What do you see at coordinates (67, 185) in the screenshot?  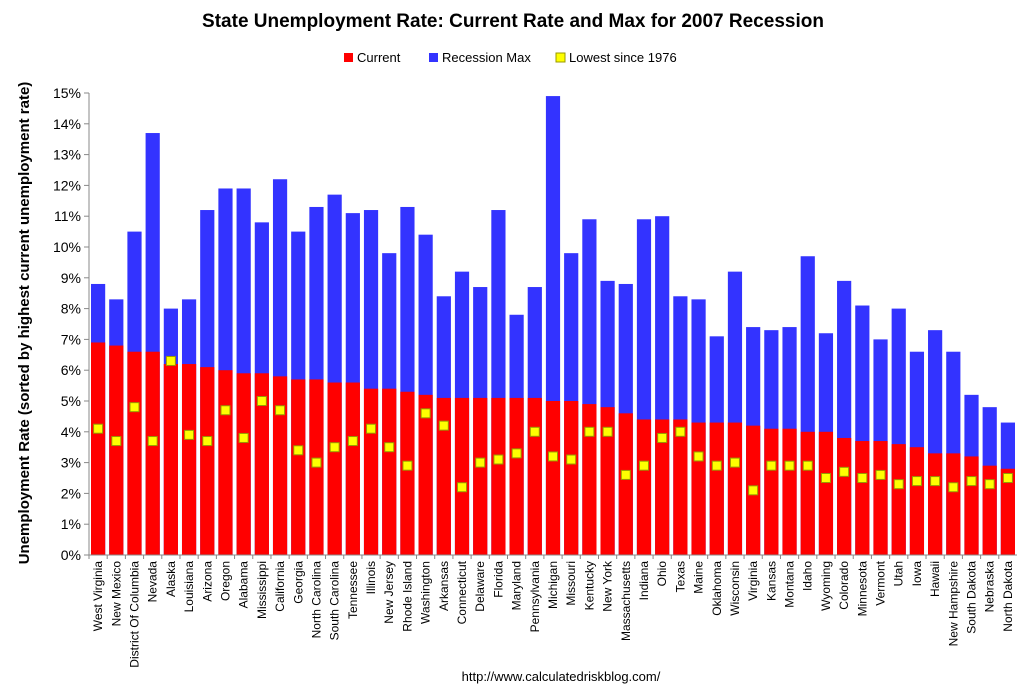 I see `y-tick-label: 12%` at bounding box center [67, 185].